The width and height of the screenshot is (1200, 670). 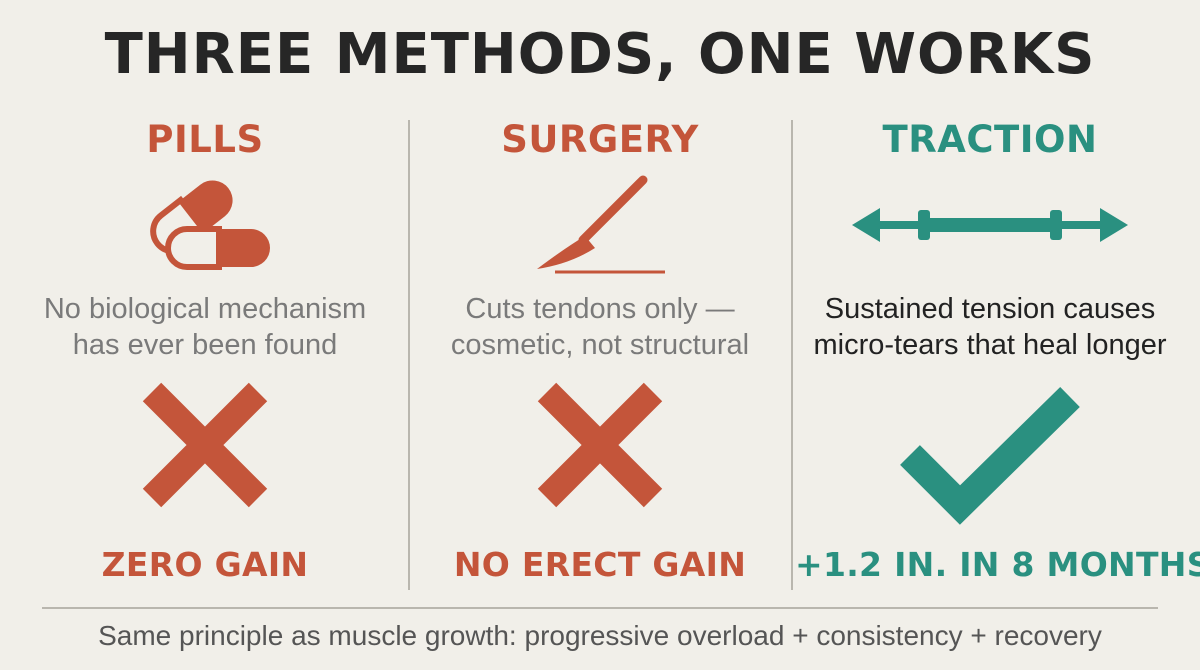 What do you see at coordinates (205, 139) in the screenshot?
I see `column-heading: PILLS` at bounding box center [205, 139].